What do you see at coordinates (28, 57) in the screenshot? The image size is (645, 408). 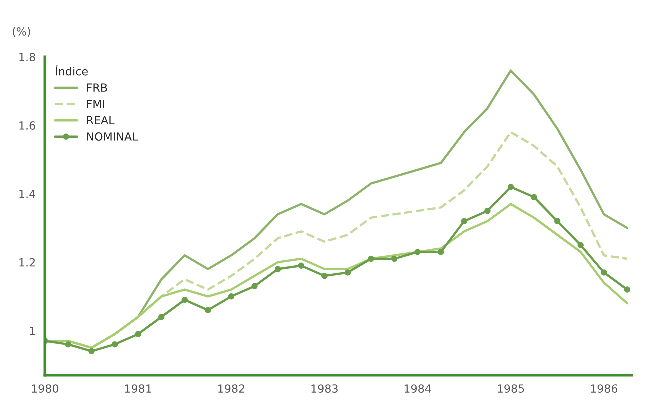 I see `y-tick-label: 1.8` at bounding box center [28, 57].